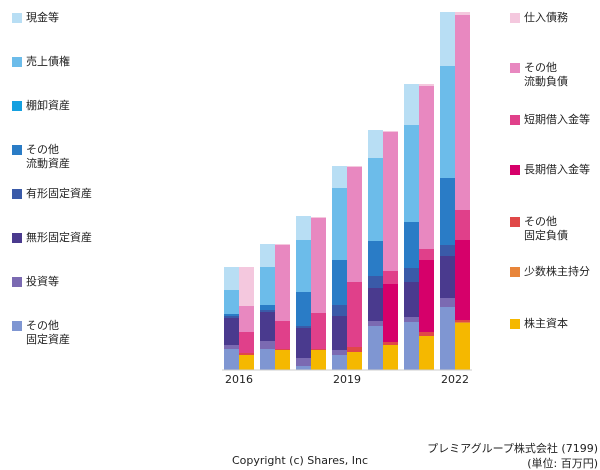 This screenshot has height=470, width=600. What do you see at coordinates (546, 74) in the screenshot?
I see `legend-label: その他 流動負債` at bounding box center [546, 74].